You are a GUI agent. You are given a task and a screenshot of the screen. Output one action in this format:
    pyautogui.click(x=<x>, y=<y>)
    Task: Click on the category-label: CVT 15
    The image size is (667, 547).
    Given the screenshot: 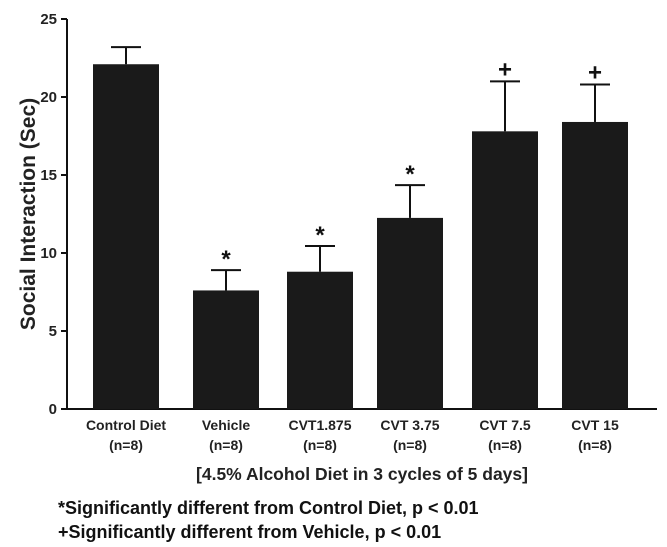 What is the action you would take?
    pyautogui.click(x=595, y=425)
    